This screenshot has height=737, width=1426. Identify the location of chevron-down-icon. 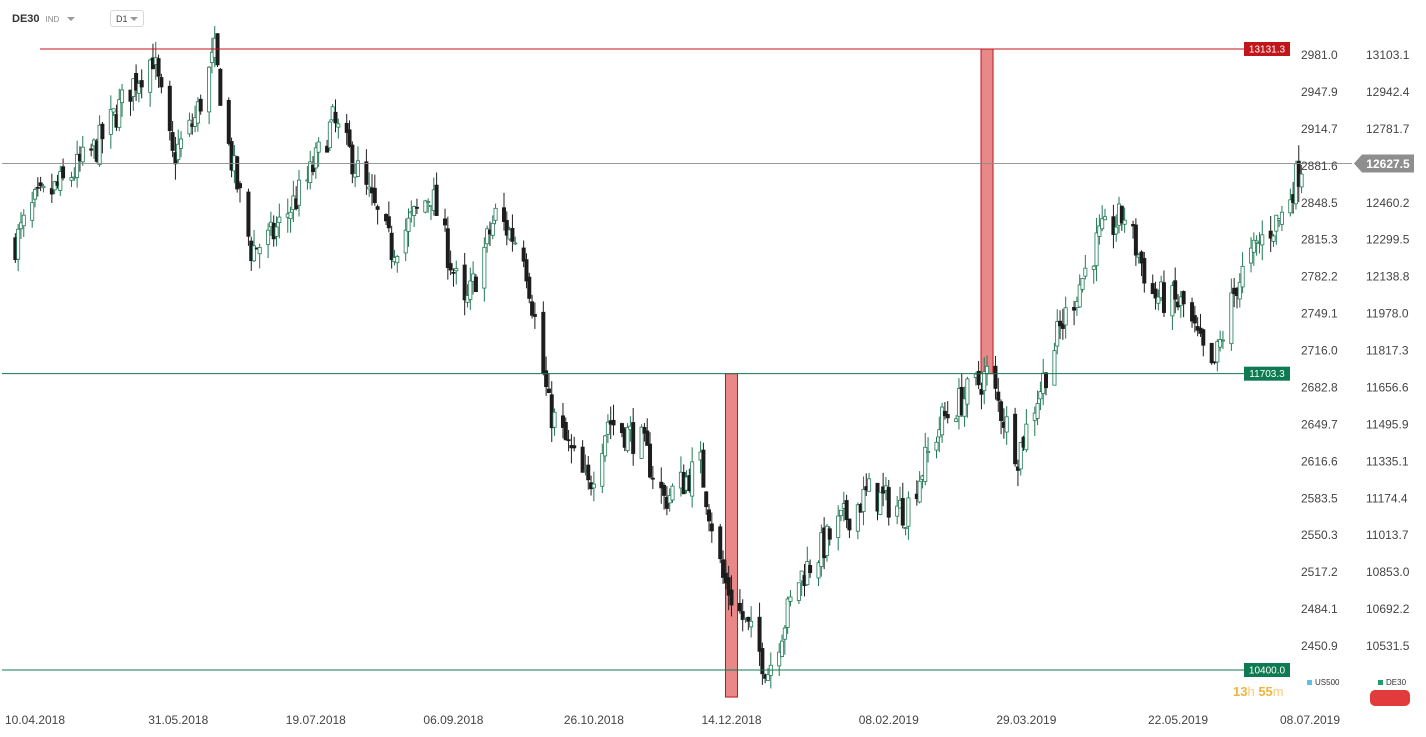
(71, 19).